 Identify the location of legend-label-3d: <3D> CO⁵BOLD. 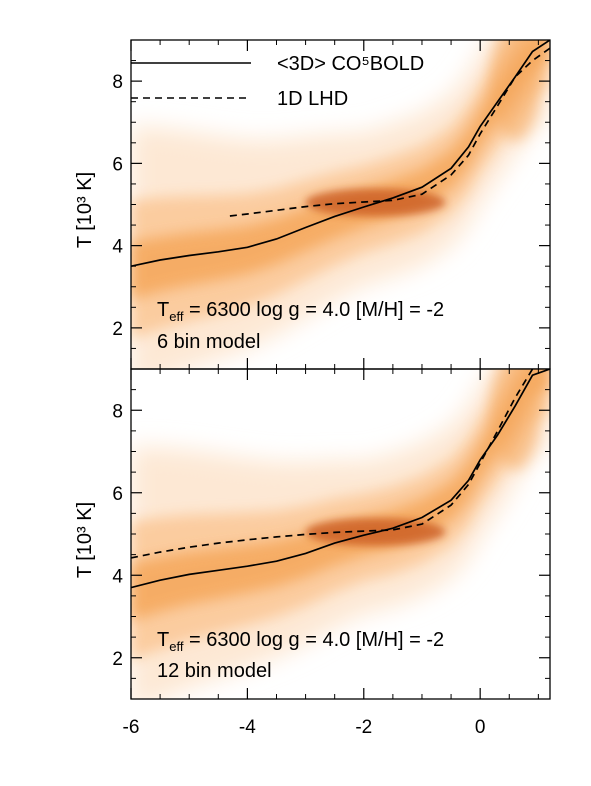
(350, 64).